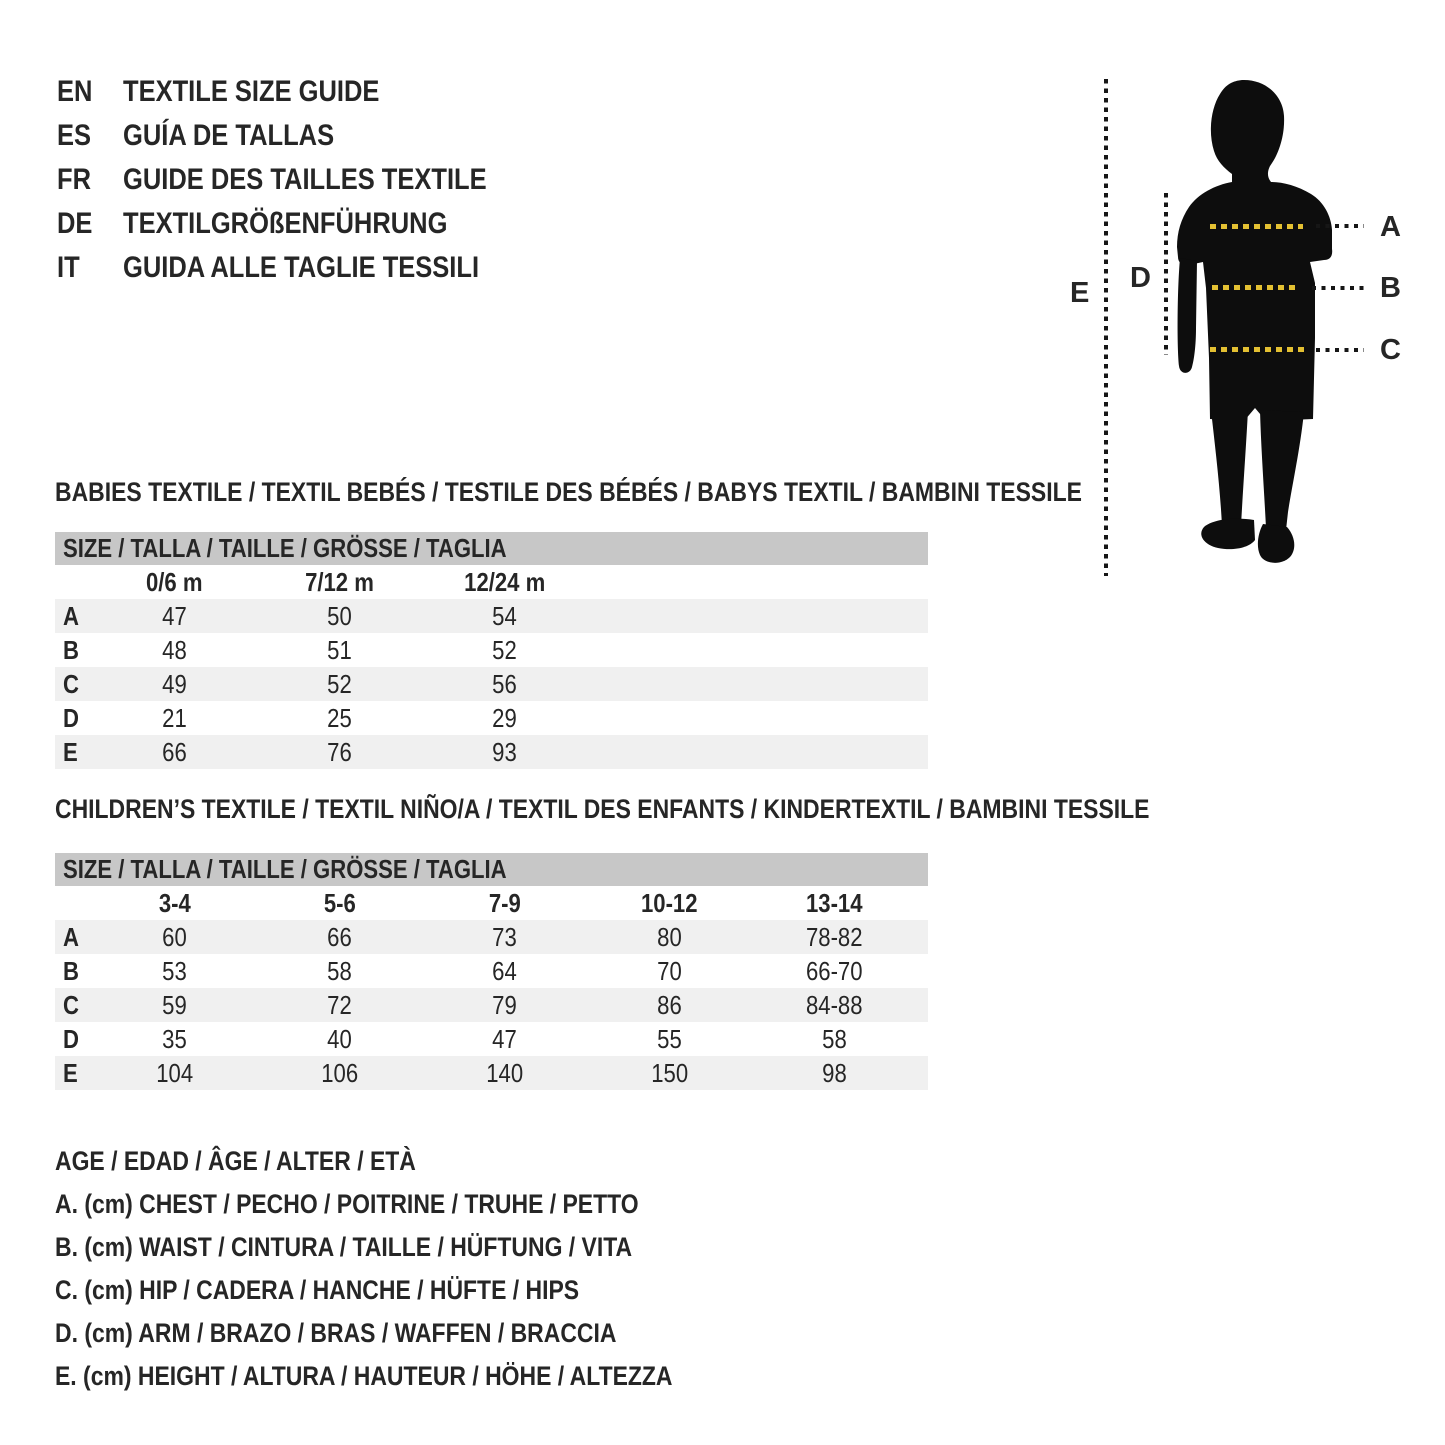 The width and height of the screenshot is (1445, 1445). I want to click on babies-column-header-row: 0/6 m 7/12 m 12/24 m, so click(491, 582).